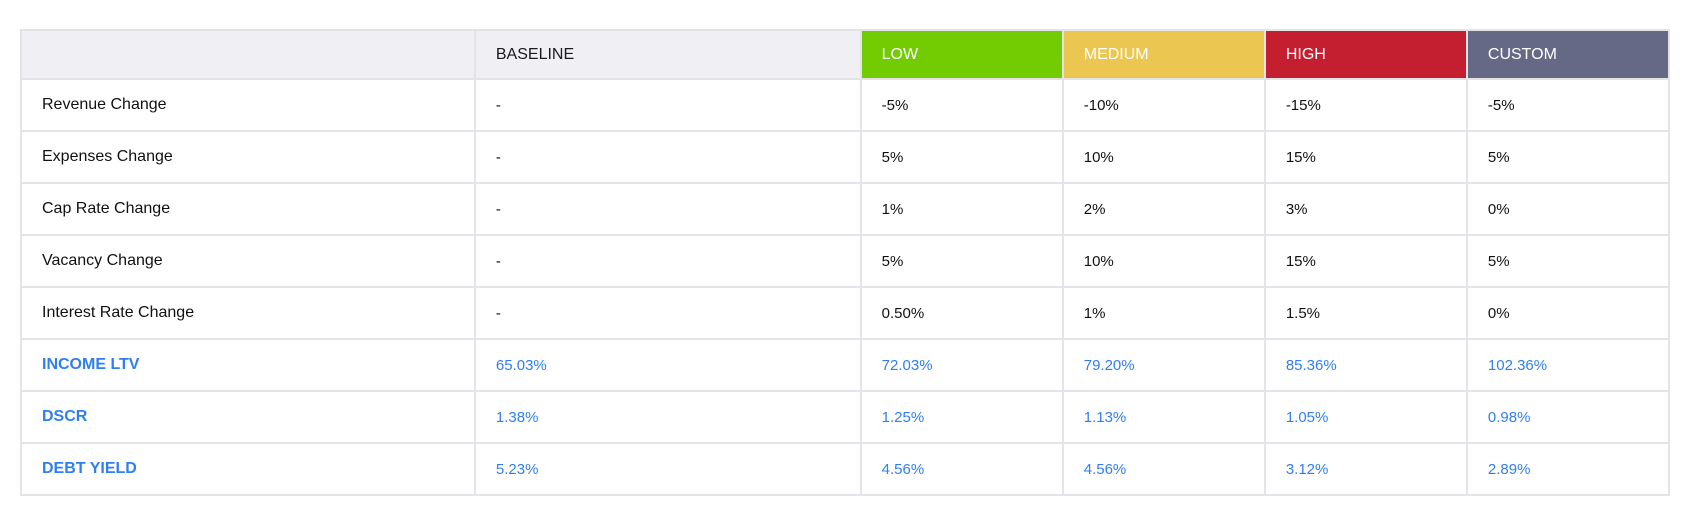 The width and height of the screenshot is (1690, 518). Describe the element at coordinates (248, 365) in the screenshot. I see `metric-label: INCOME LTV` at that location.